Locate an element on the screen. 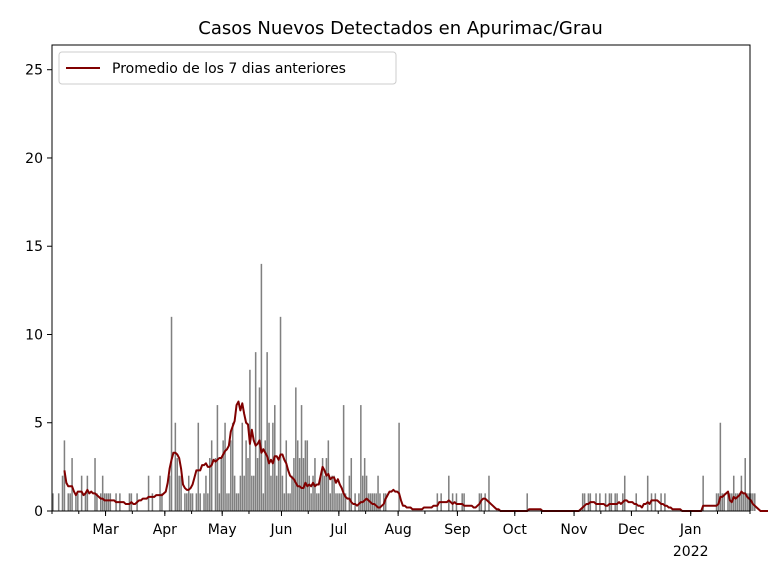  x-tick-label: Mar is located at coordinates (105, 530).